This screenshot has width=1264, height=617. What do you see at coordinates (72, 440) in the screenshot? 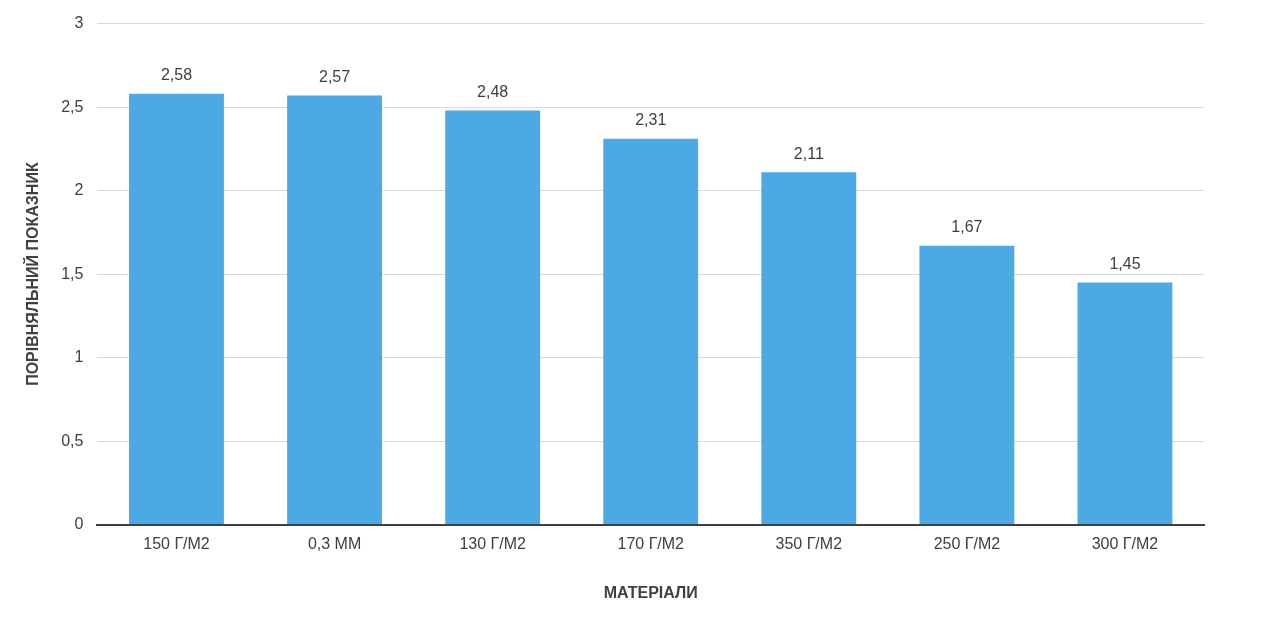
I see `y-tick-label: 0,5` at bounding box center [72, 440].